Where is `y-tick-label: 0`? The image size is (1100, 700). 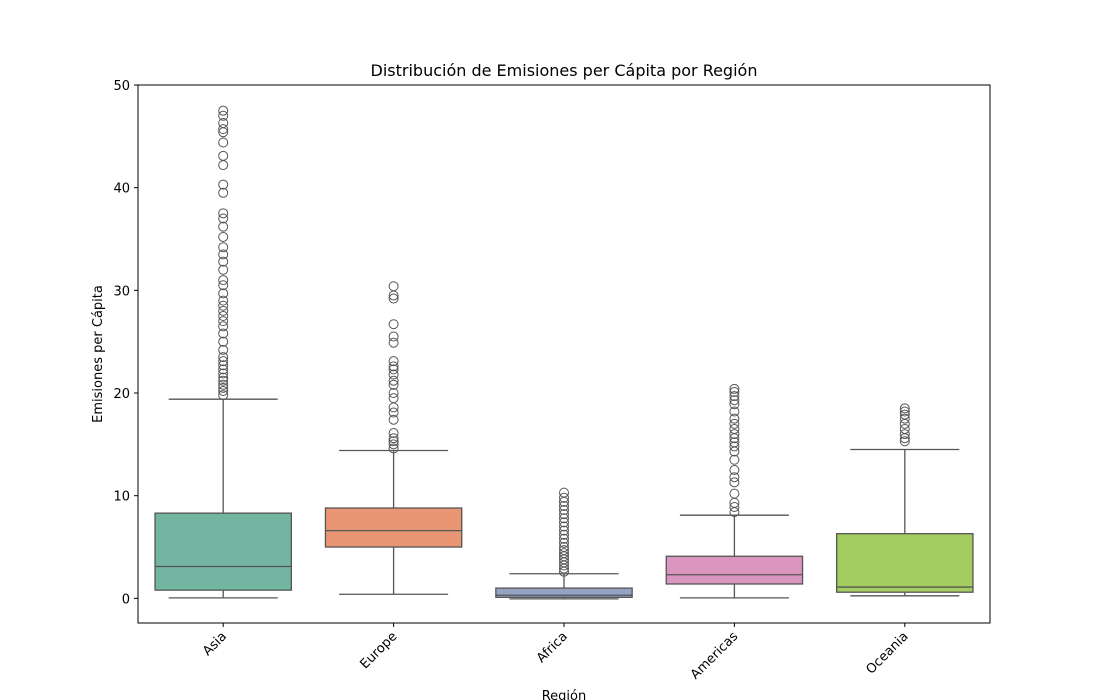
y-tick-label: 0 is located at coordinates (126, 599).